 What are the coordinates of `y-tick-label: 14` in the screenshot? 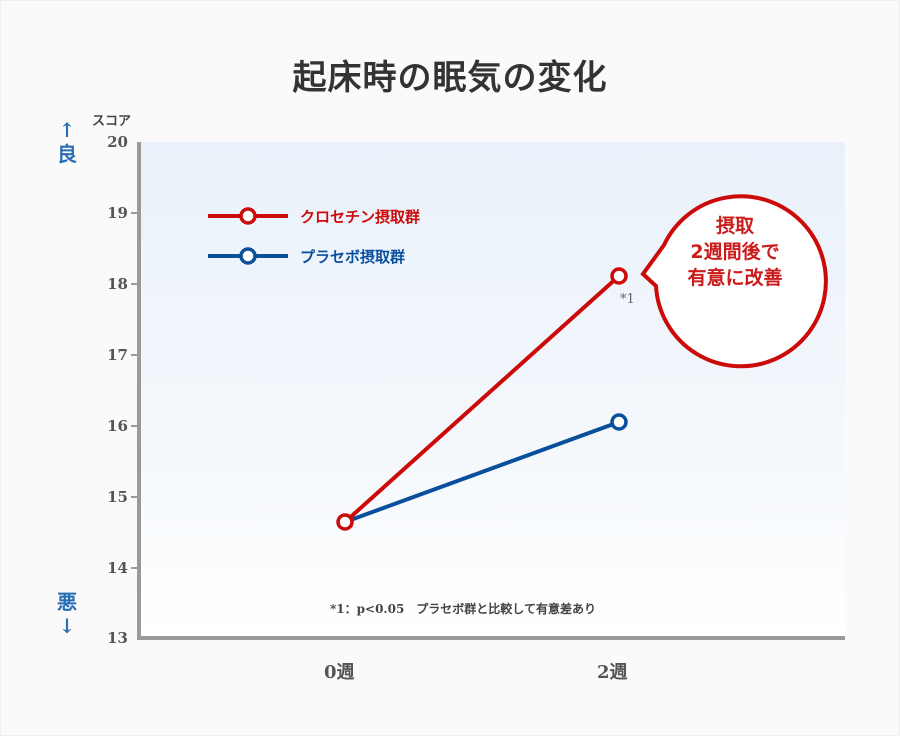 It's located at (117, 568).